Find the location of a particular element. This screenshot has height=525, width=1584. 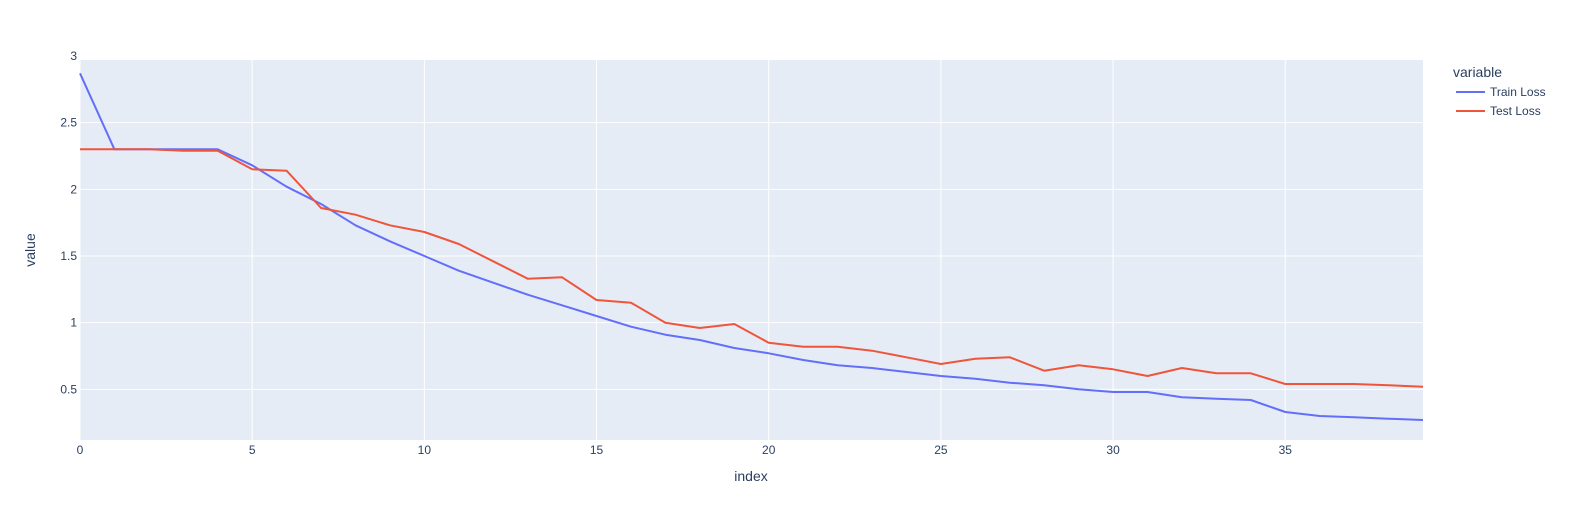

legend: variable Train Loss Test Loss is located at coordinates (1499, 91).